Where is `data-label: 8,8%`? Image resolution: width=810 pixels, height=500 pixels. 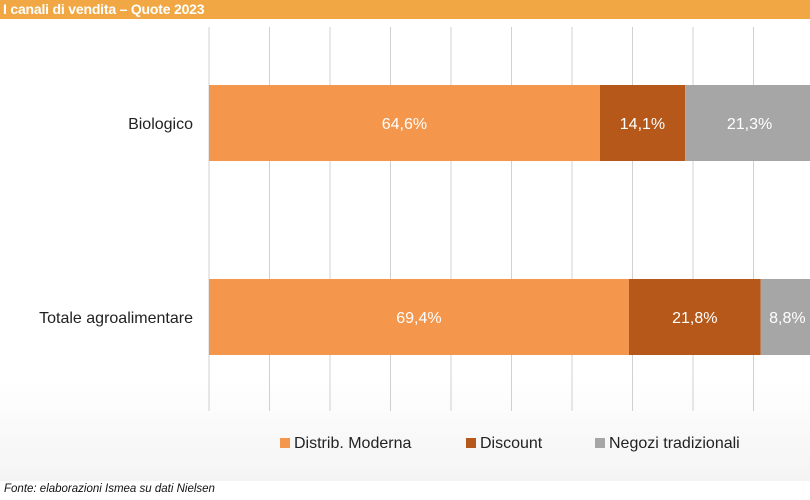
data-label: 8,8% is located at coordinates (787, 318).